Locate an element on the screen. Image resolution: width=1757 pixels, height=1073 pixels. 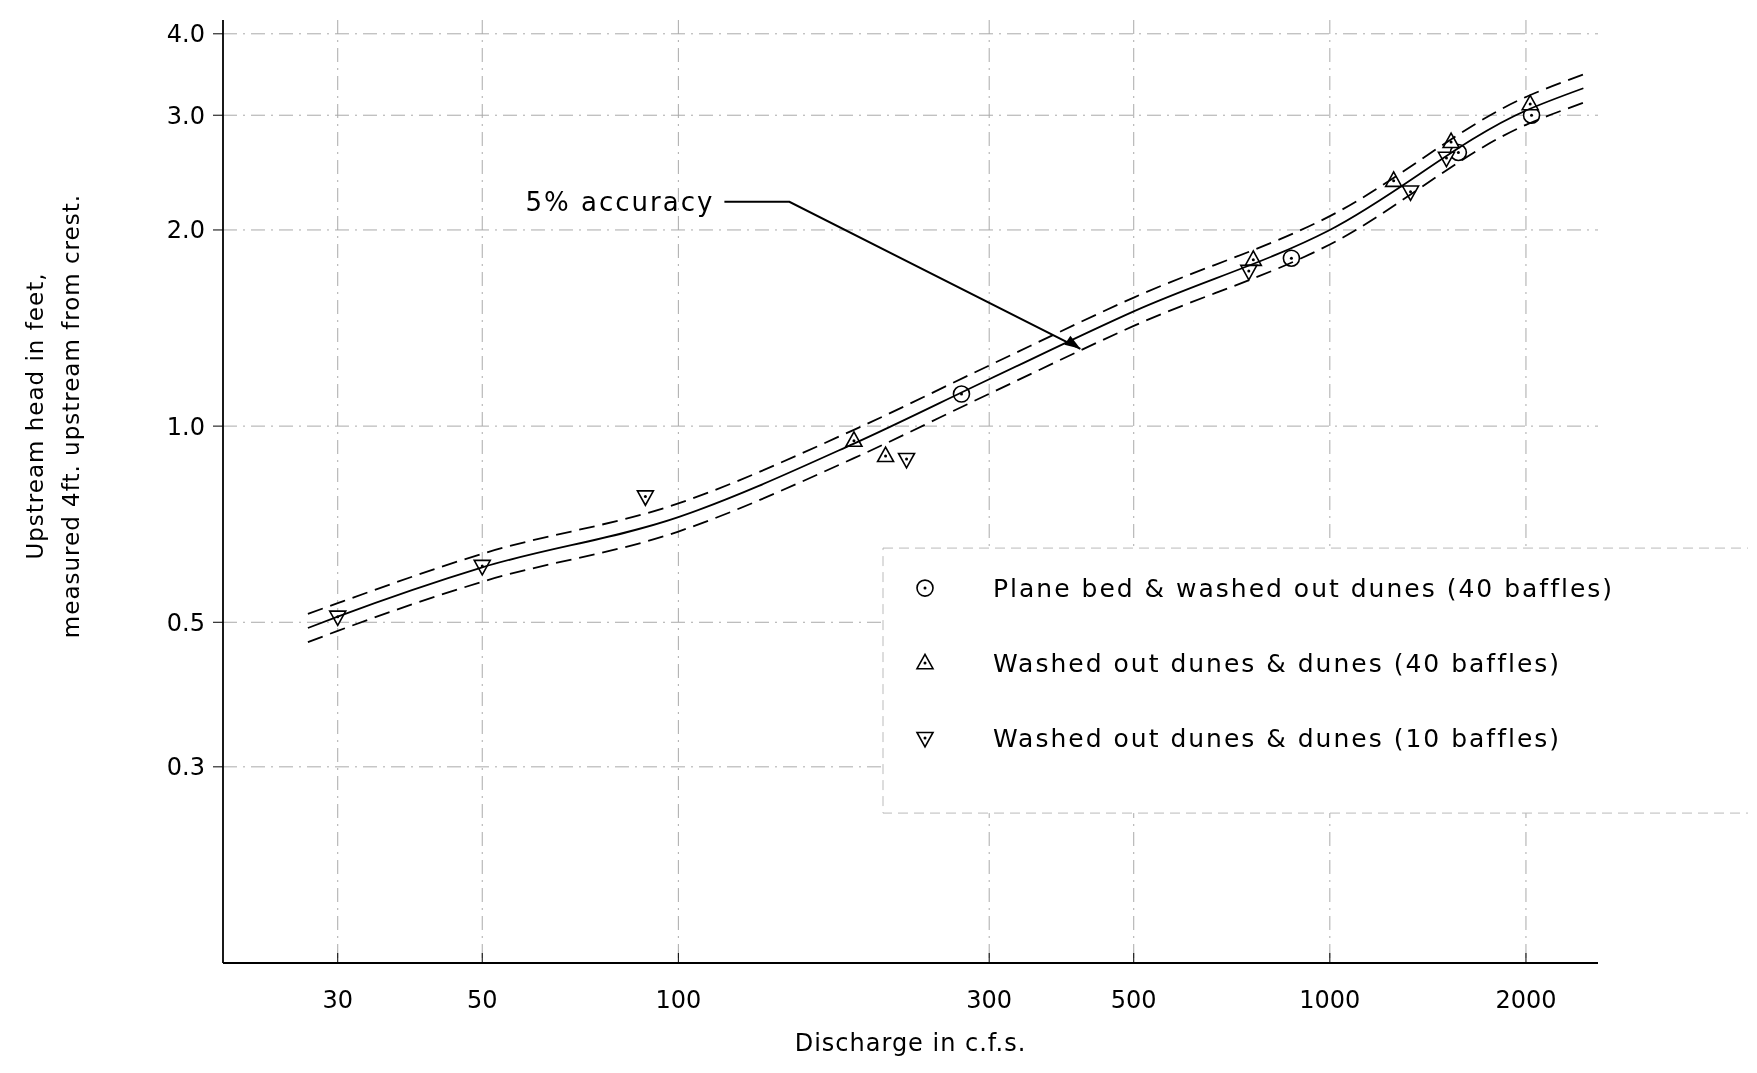
x-tick-label: 1000 is located at coordinates (1330, 1000).